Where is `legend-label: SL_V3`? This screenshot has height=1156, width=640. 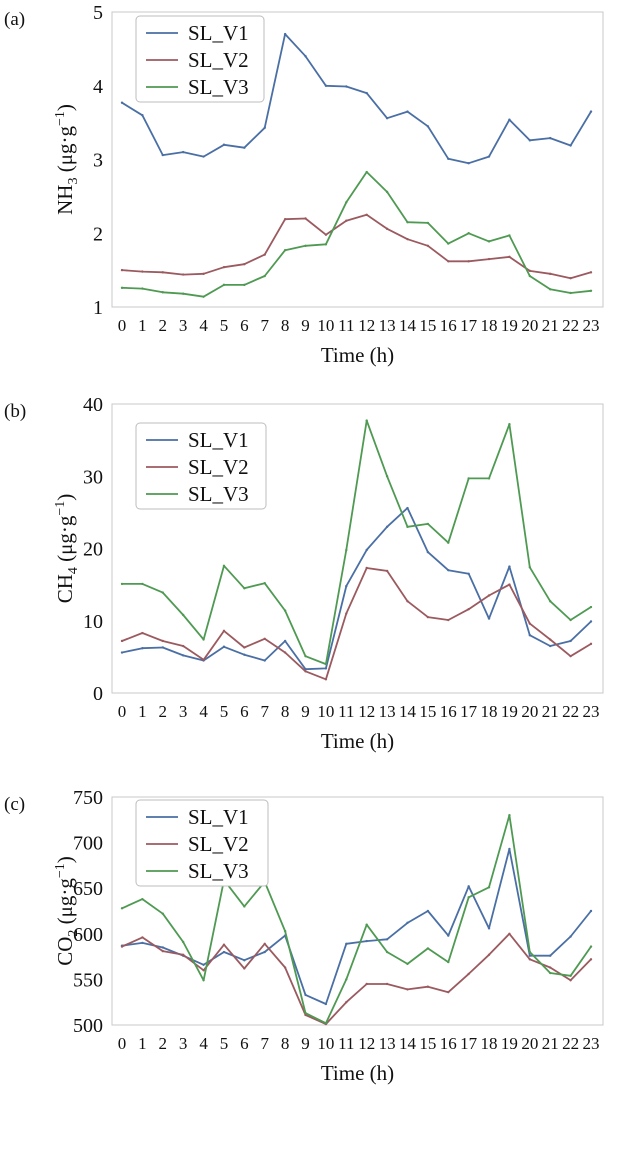 legend-label: SL_V3 is located at coordinates (218, 87).